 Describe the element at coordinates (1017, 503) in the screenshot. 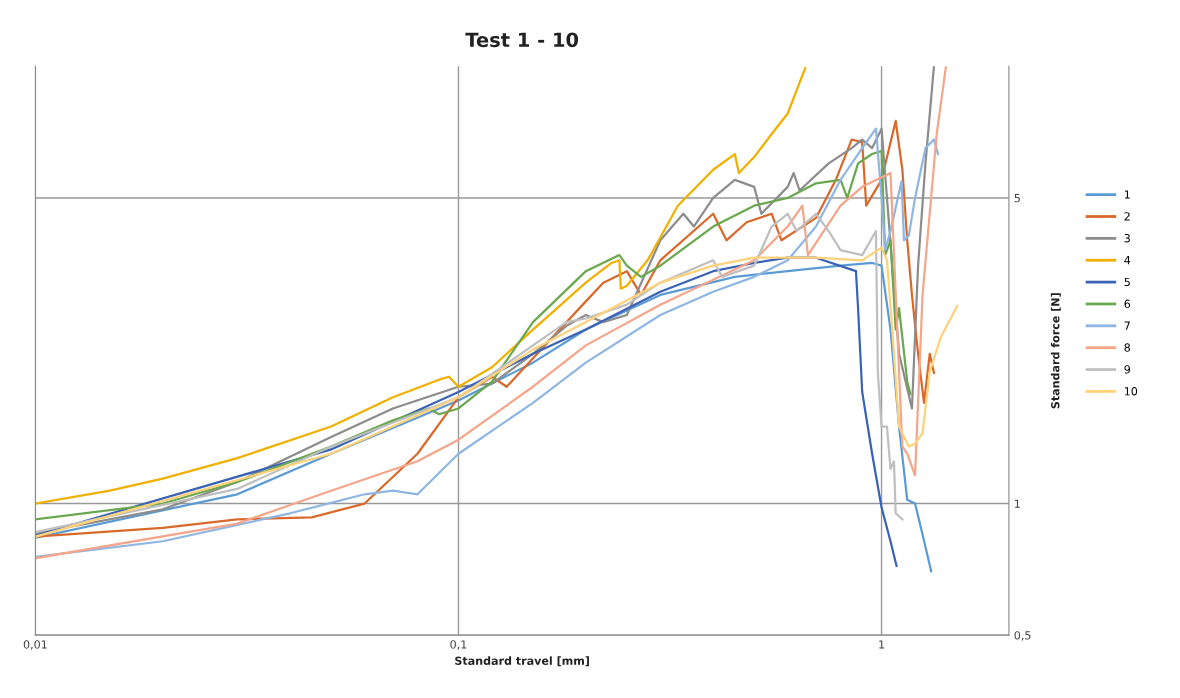

I see `y-tick-label: 1` at that location.